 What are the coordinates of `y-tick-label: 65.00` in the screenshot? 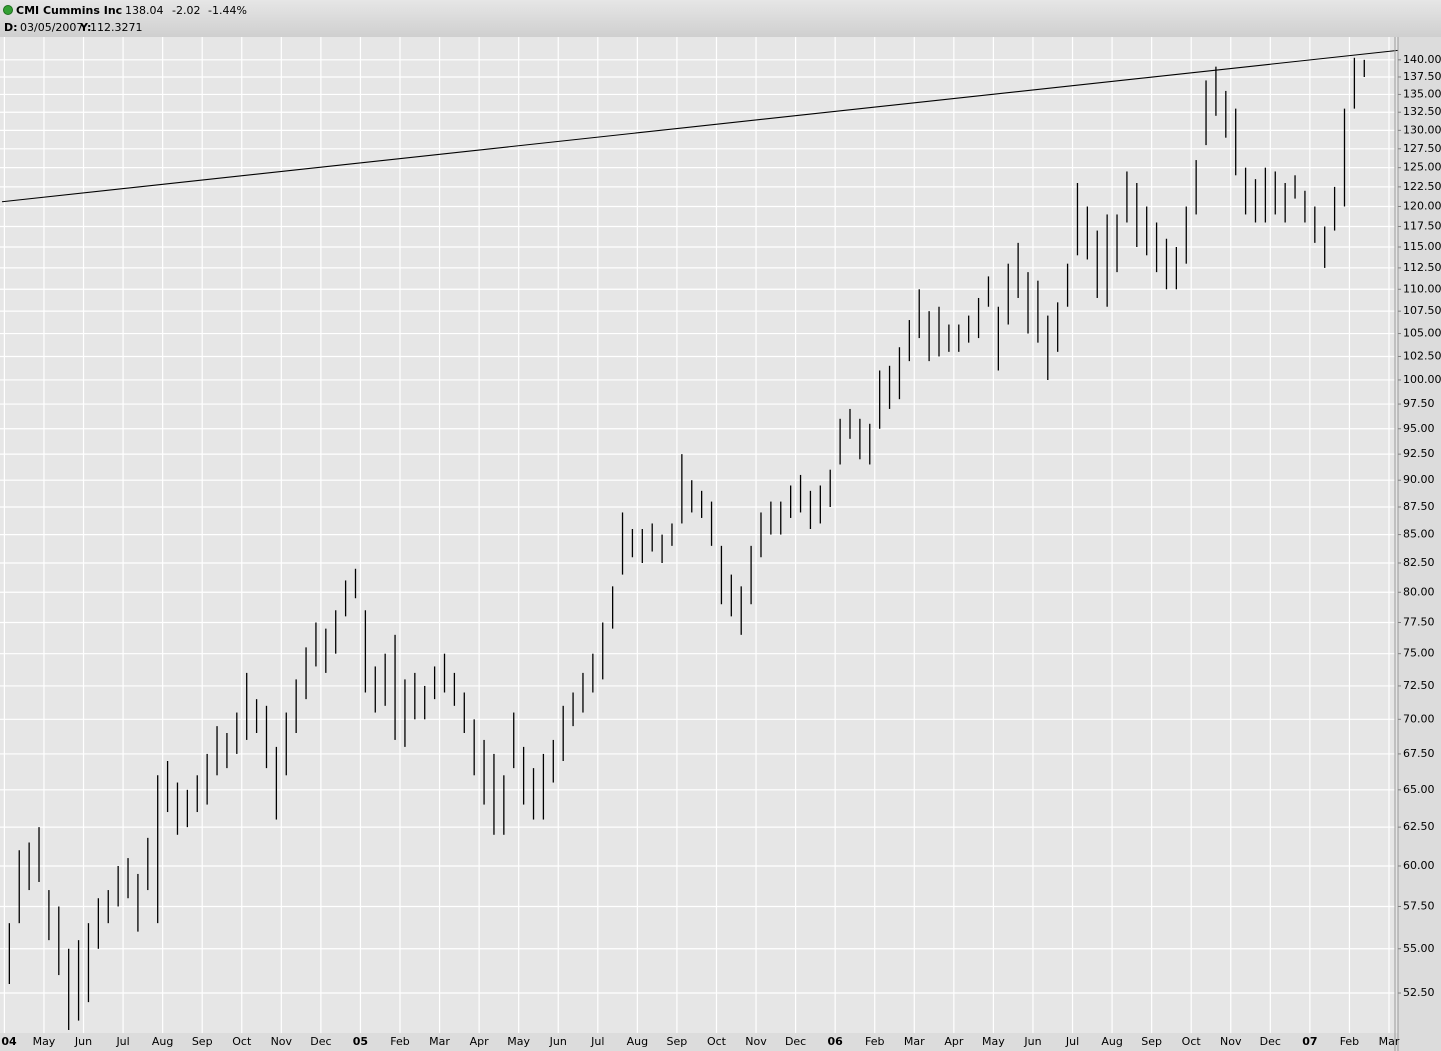 It's located at (1419, 789).